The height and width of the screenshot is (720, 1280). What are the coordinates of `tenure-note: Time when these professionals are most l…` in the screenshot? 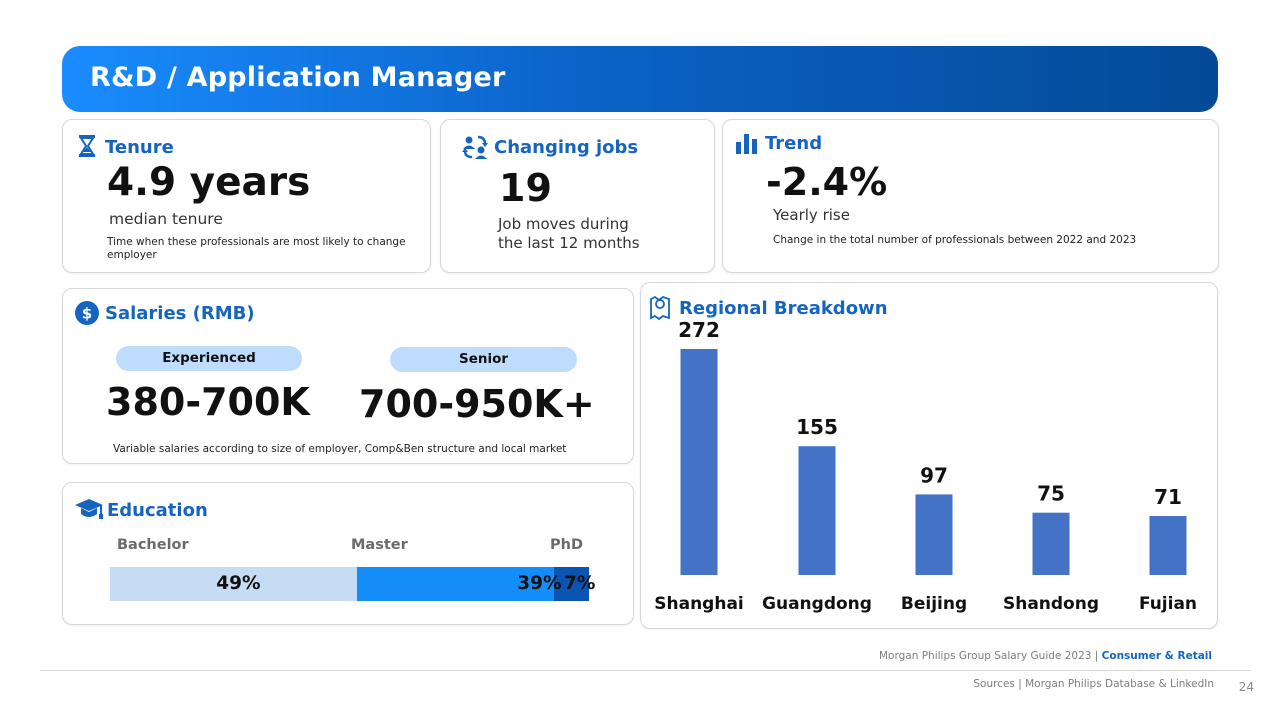 It's located at (256, 248).